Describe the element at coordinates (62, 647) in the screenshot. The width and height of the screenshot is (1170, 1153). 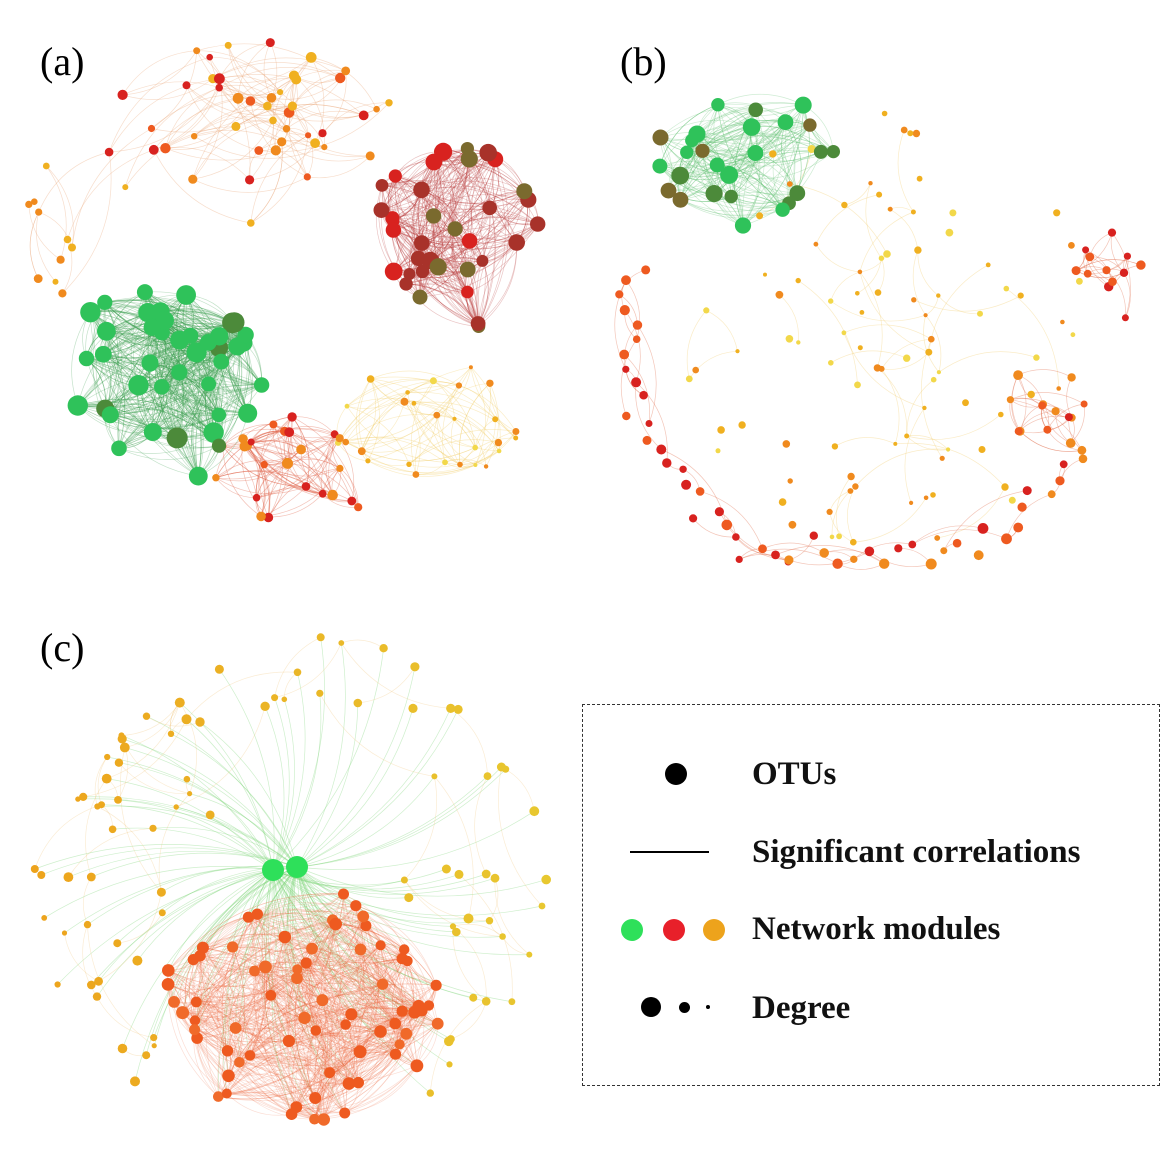
I see `panel-label-c: (c)` at that location.